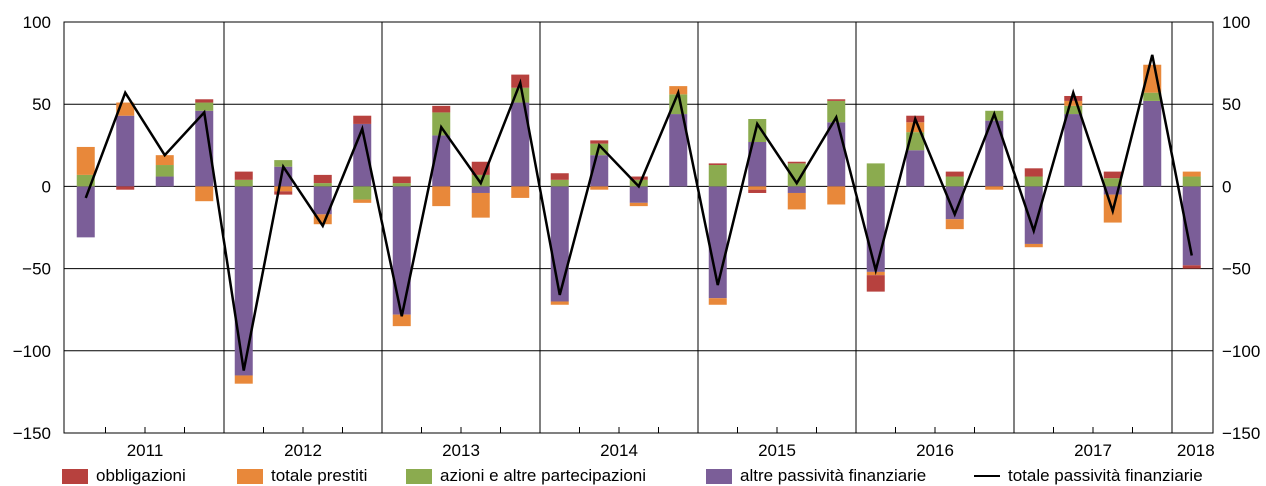 The width and height of the screenshot is (1266, 486). I want to click on legend-swatch-altre-passivita, so click(719, 476).